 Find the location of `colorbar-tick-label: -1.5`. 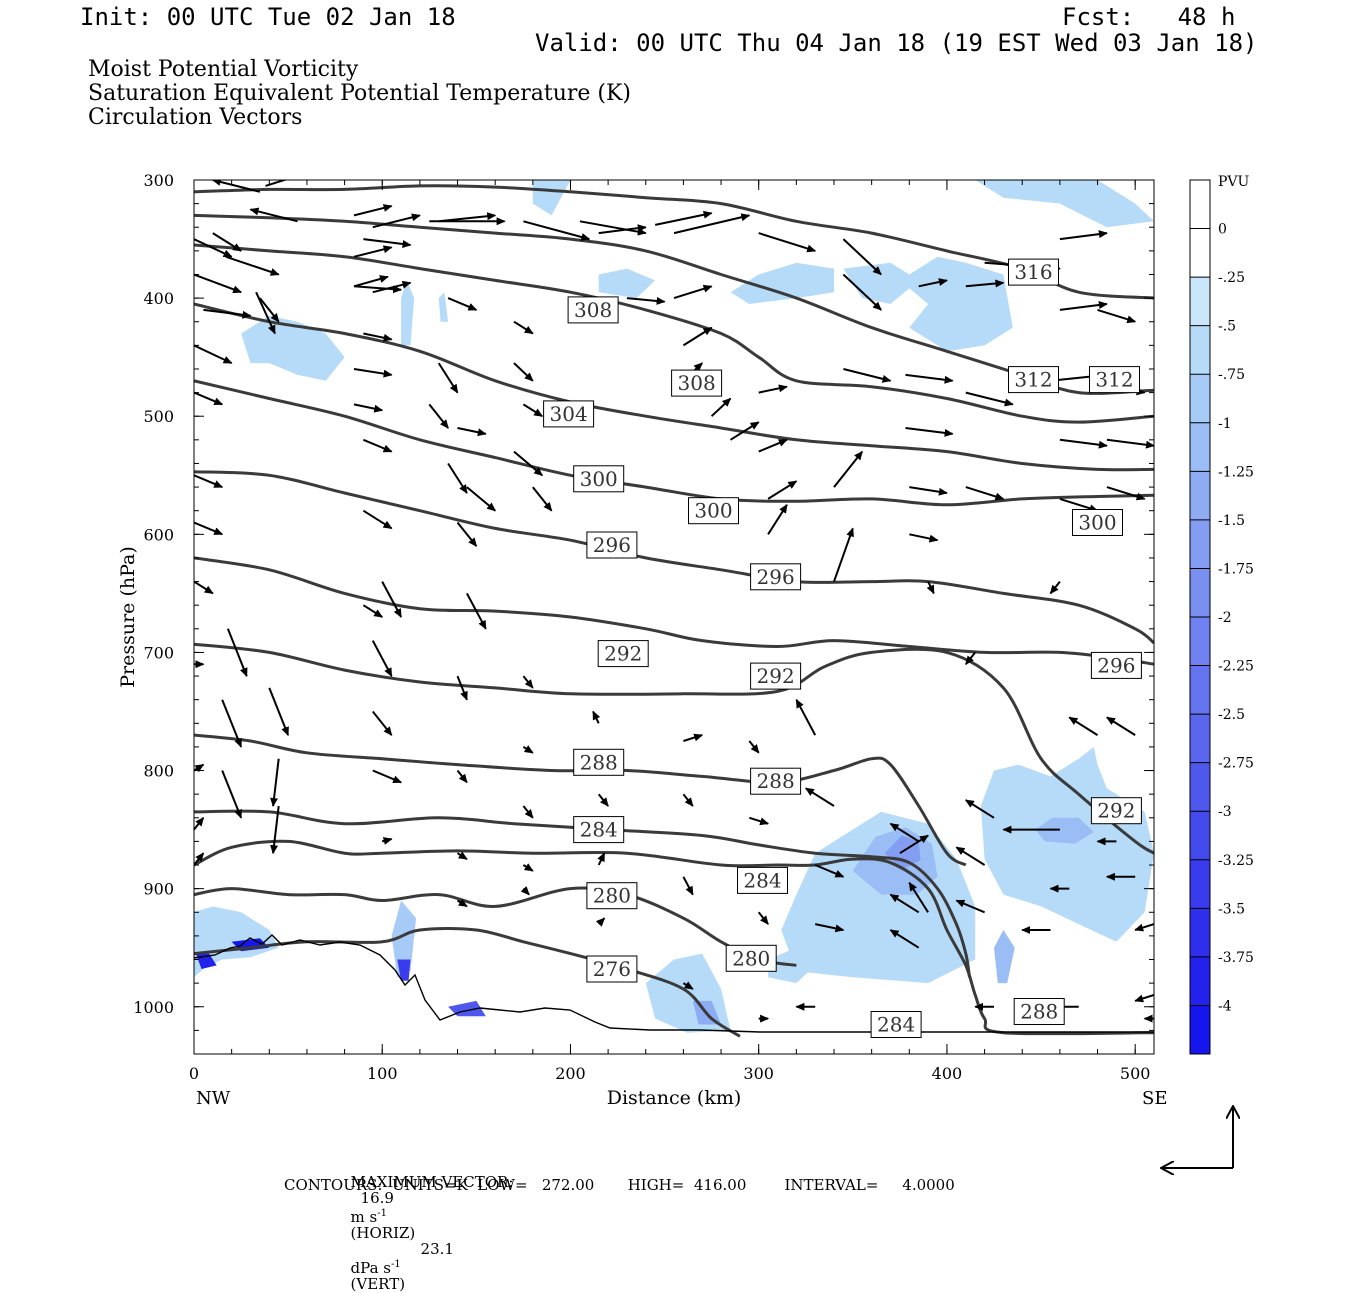

colorbar-tick-label: -1.5 is located at coordinates (1231, 521).